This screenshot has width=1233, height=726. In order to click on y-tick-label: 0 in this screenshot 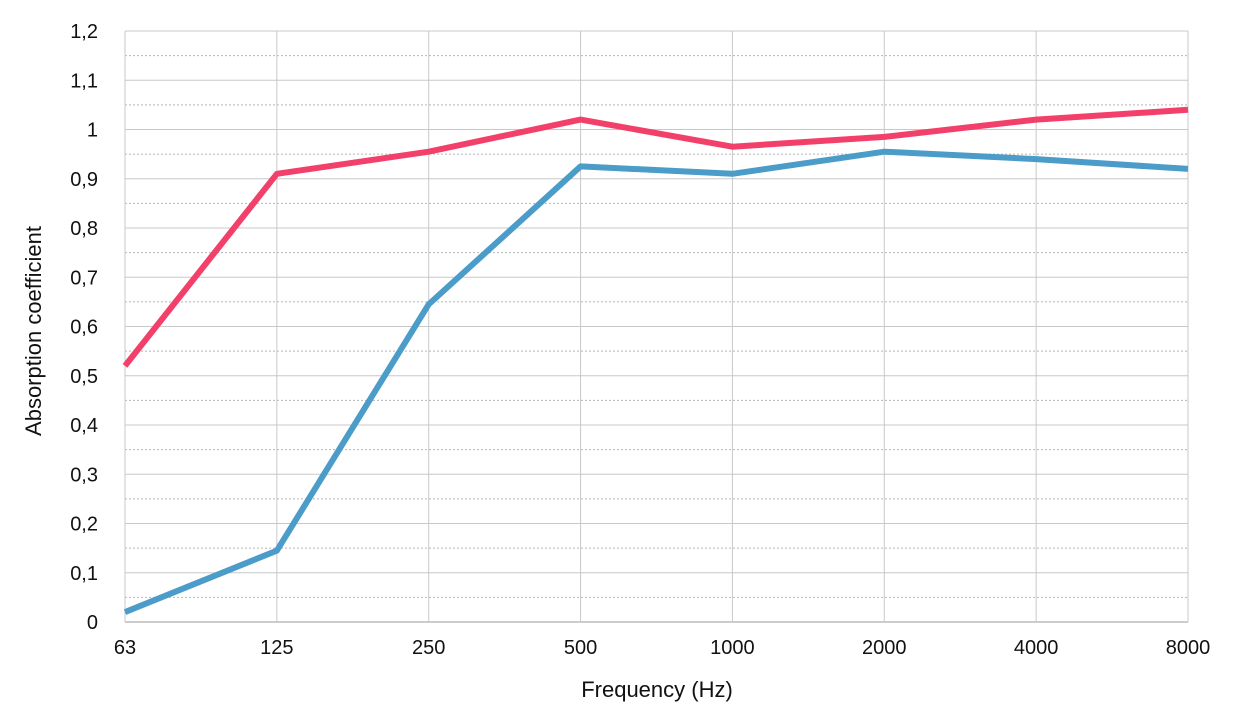, I will do `click(92, 623)`.